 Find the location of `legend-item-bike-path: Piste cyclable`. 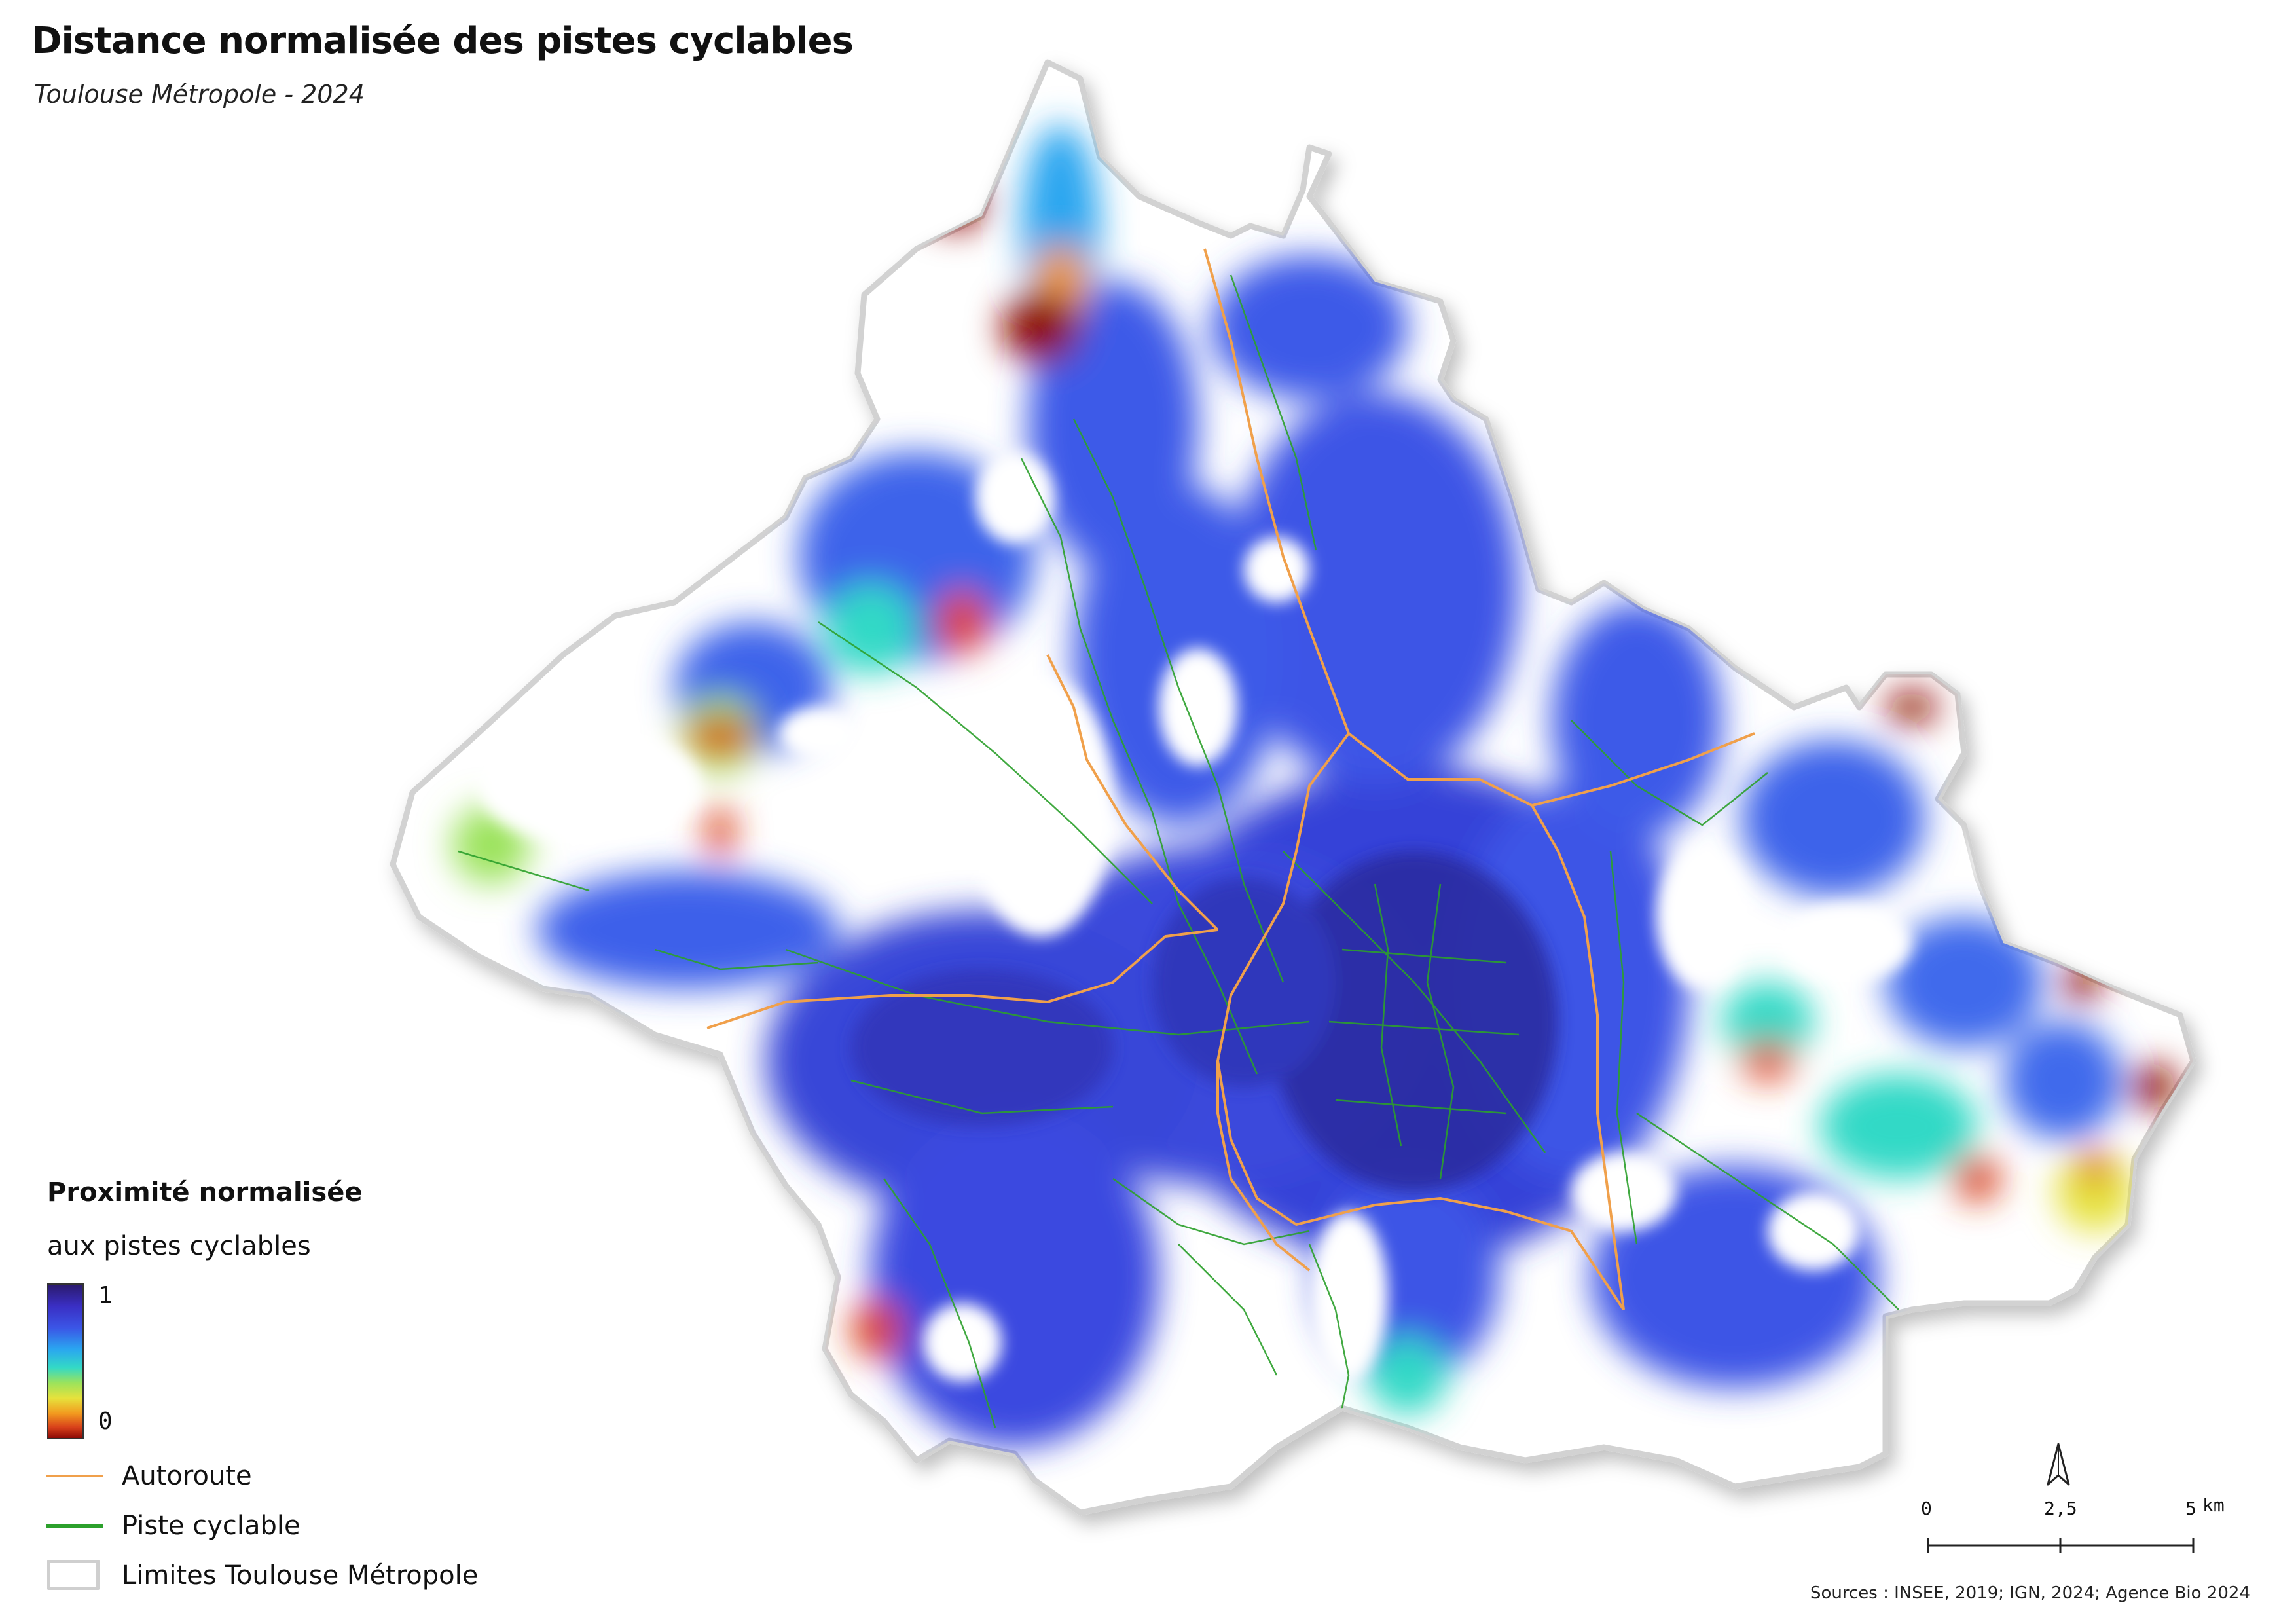

legend-item-bike-path: Piste cyclable is located at coordinates (173, 1525).